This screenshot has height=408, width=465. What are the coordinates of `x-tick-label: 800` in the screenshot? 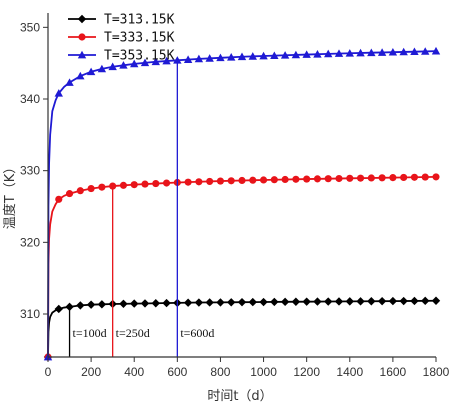 It's located at (220, 372).